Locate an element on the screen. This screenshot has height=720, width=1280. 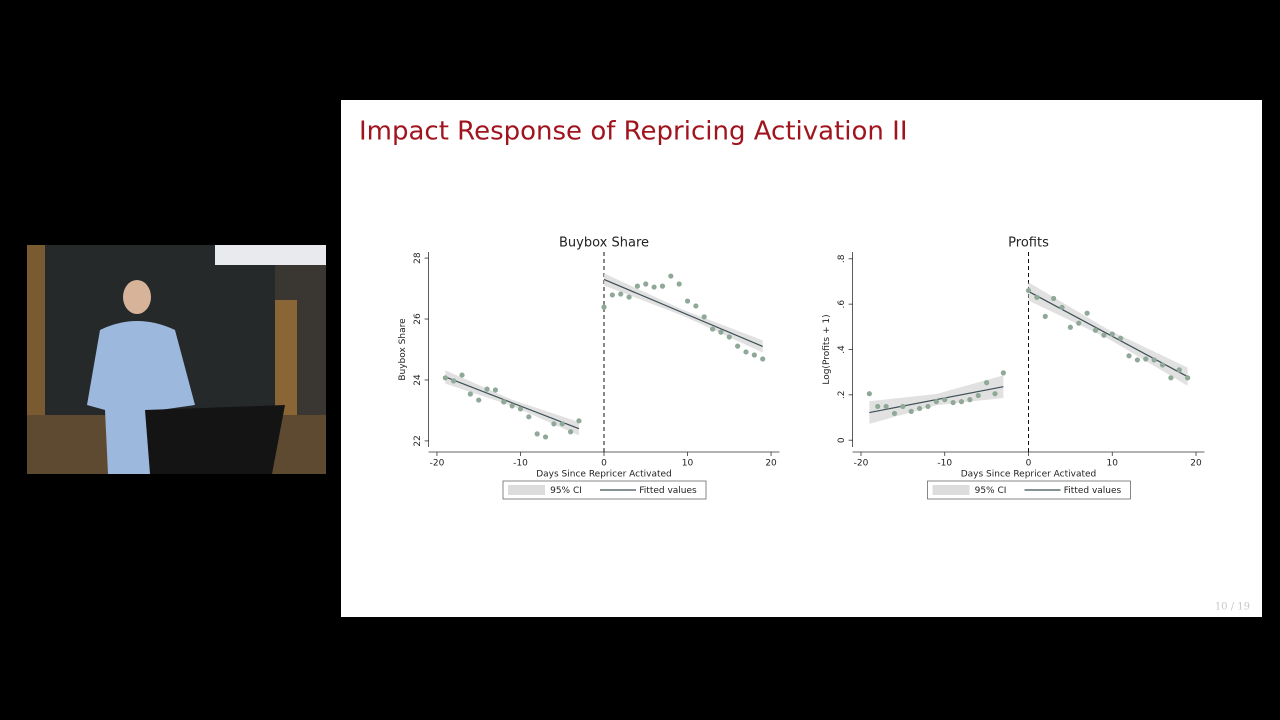
y-tick-label: .4 is located at coordinates (842, 349).